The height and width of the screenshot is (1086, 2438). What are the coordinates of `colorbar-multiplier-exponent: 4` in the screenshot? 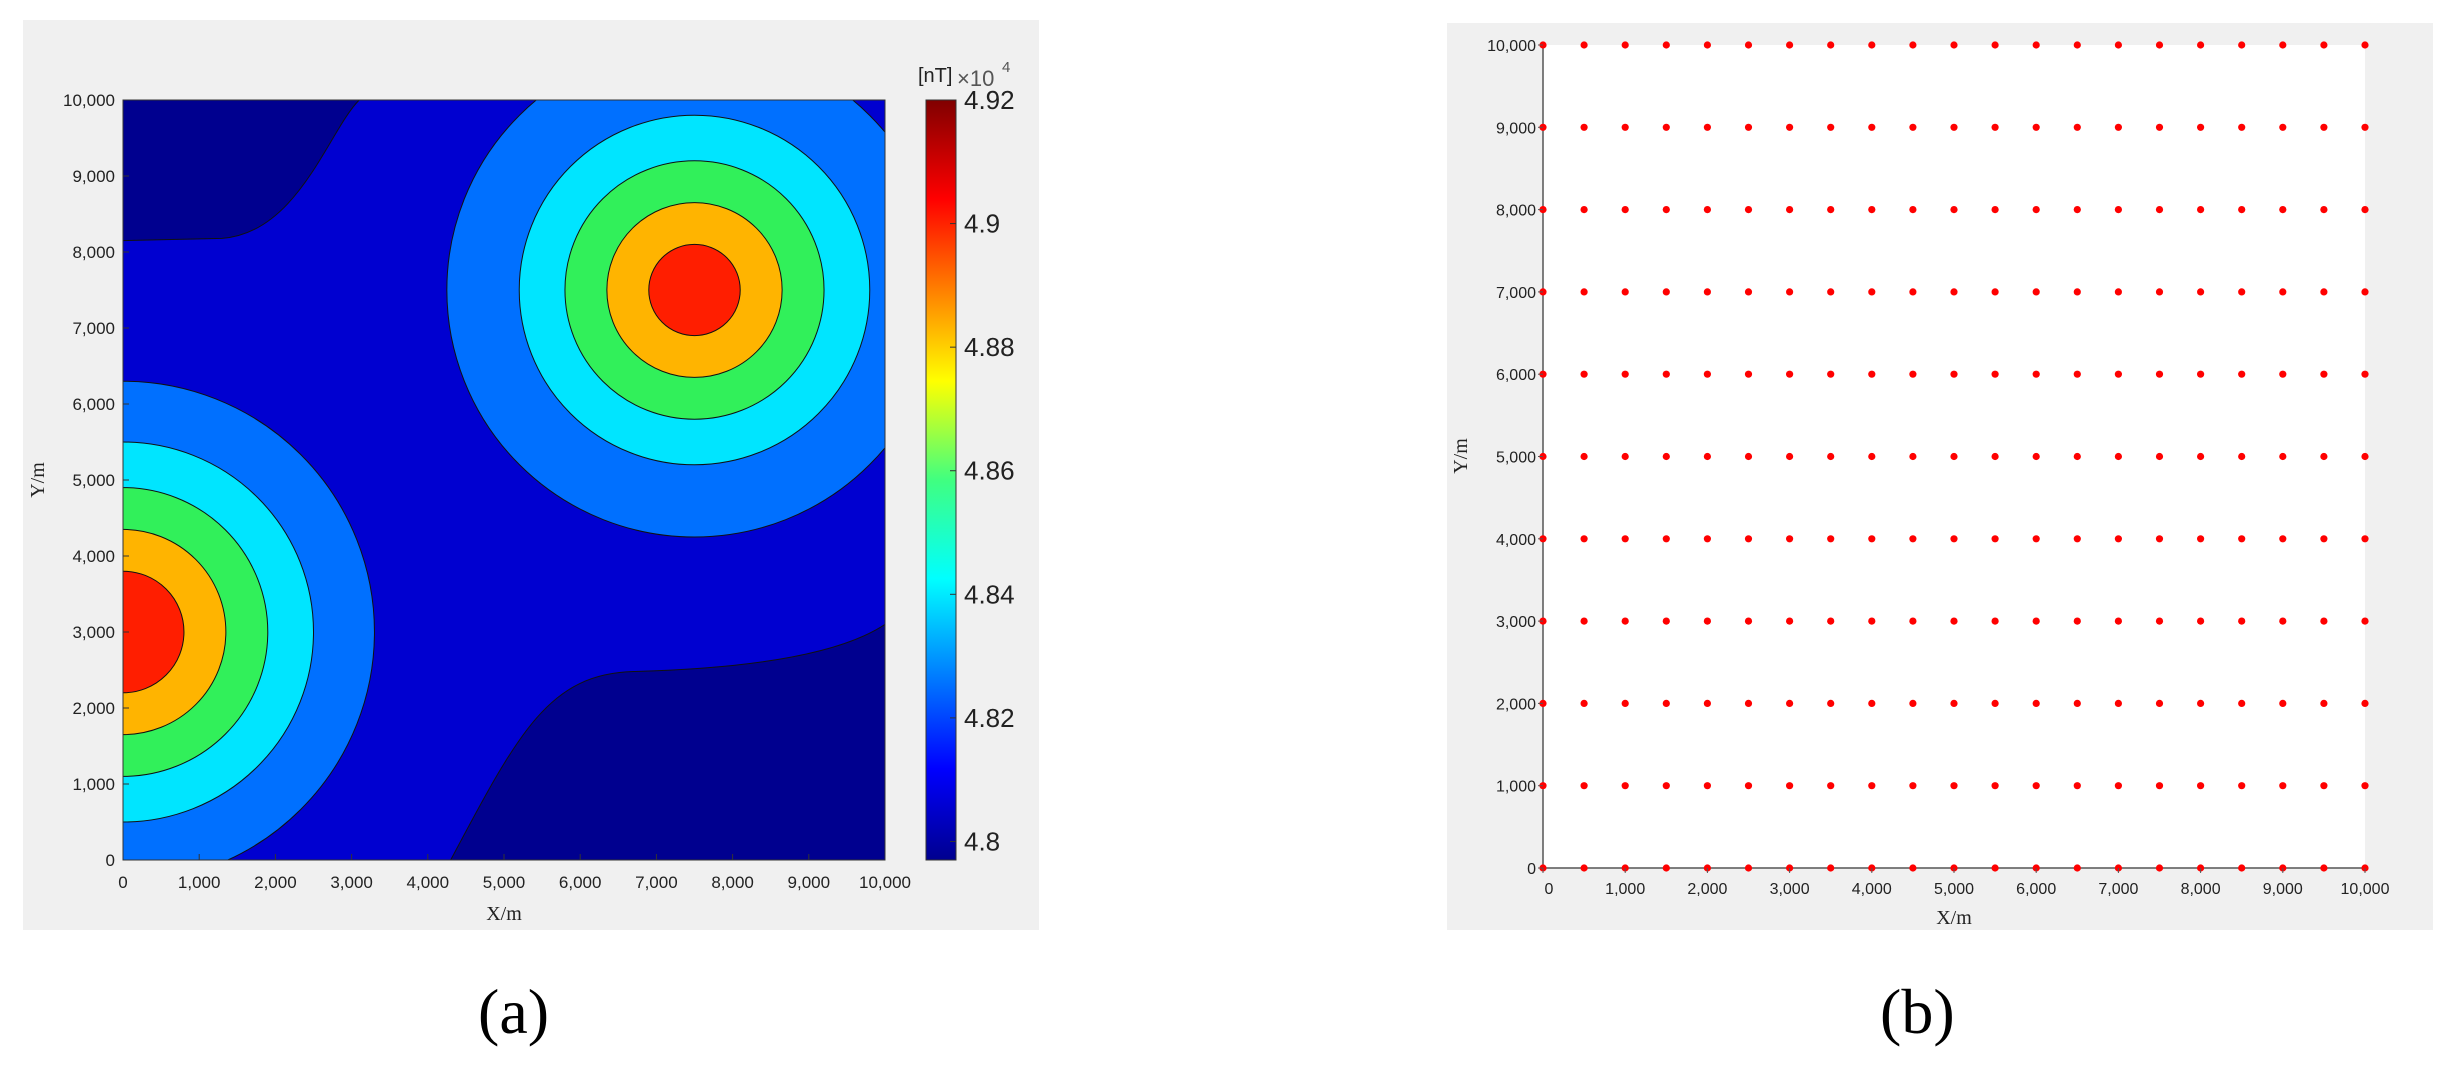 It's located at (1006, 67).